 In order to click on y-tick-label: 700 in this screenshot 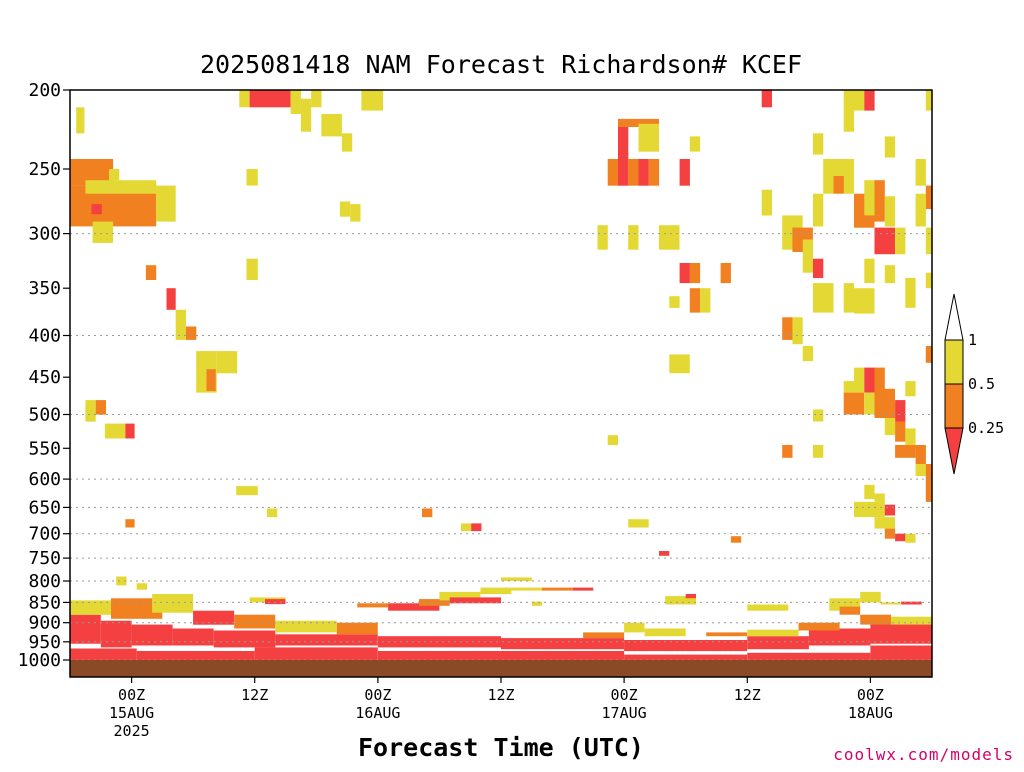, I will do `click(44, 534)`.